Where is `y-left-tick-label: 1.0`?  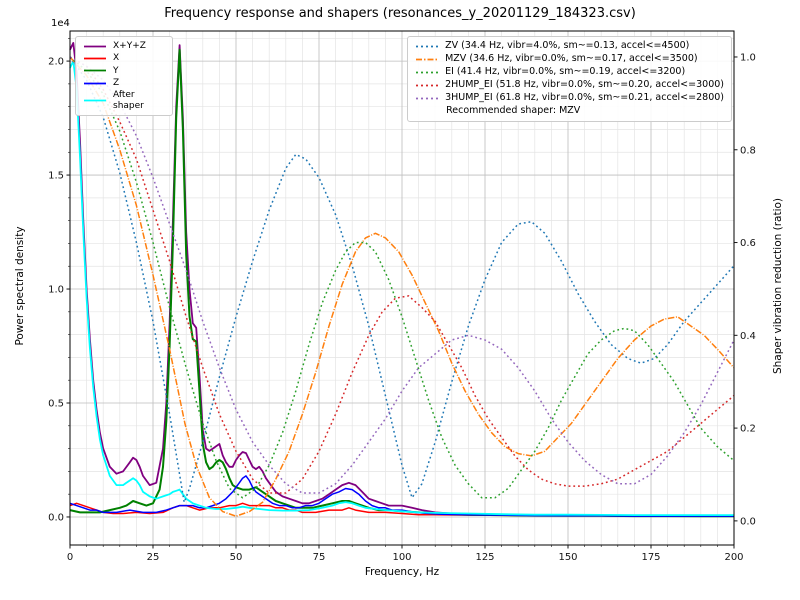
y-left-tick-label: 1.0 is located at coordinates (56, 290).